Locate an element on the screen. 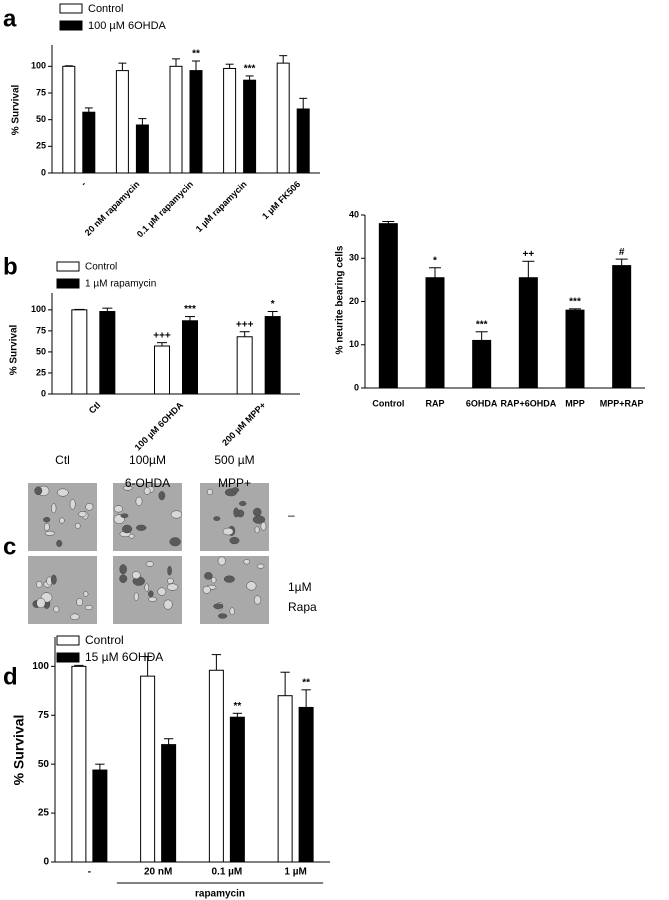 Image resolution: width=669 pixels, height=900 pixels. legend-label: 1 µM rapamycin is located at coordinates (120, 284).